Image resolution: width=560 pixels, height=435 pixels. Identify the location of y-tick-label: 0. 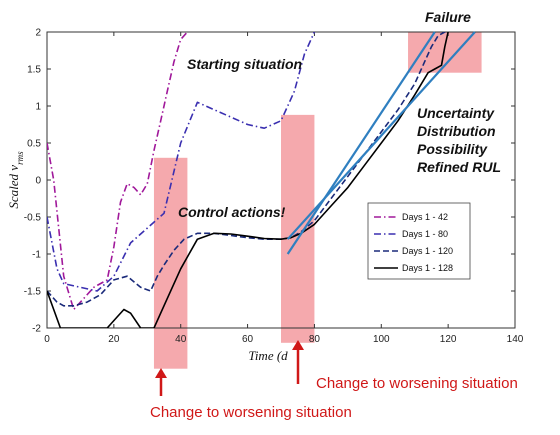
(38, 181).